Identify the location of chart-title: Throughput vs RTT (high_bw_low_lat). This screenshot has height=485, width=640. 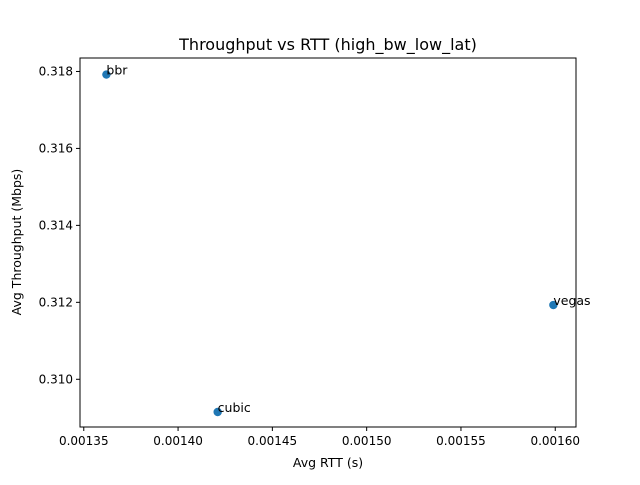
(327, 45).